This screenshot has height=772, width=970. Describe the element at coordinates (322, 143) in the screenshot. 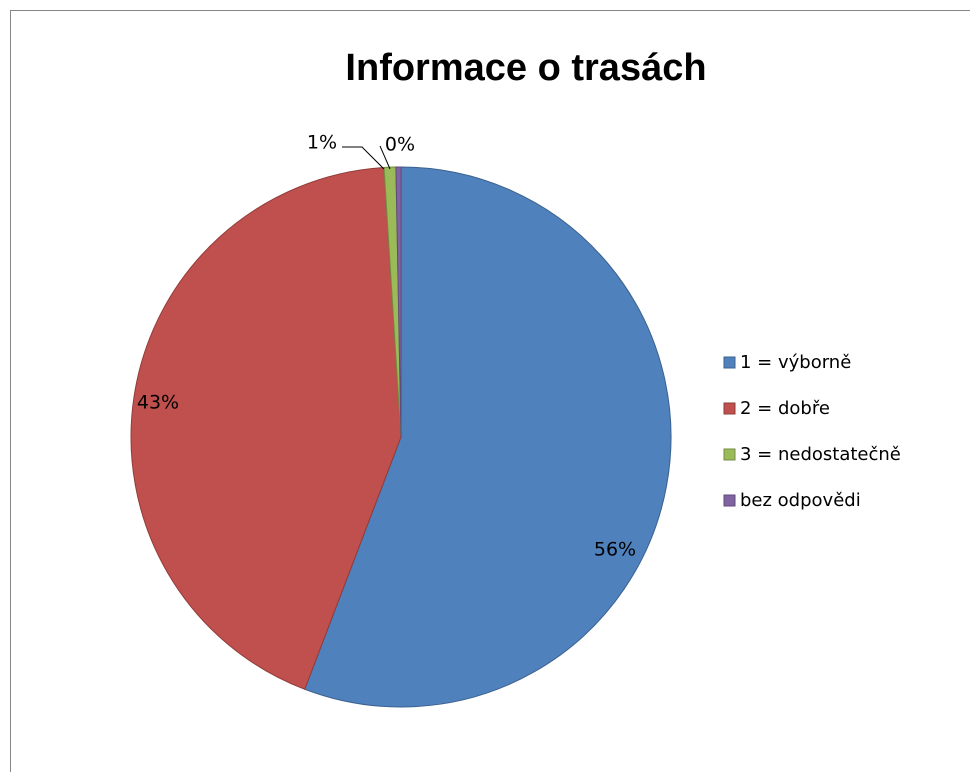

I see `data-label: 1%` at that location.